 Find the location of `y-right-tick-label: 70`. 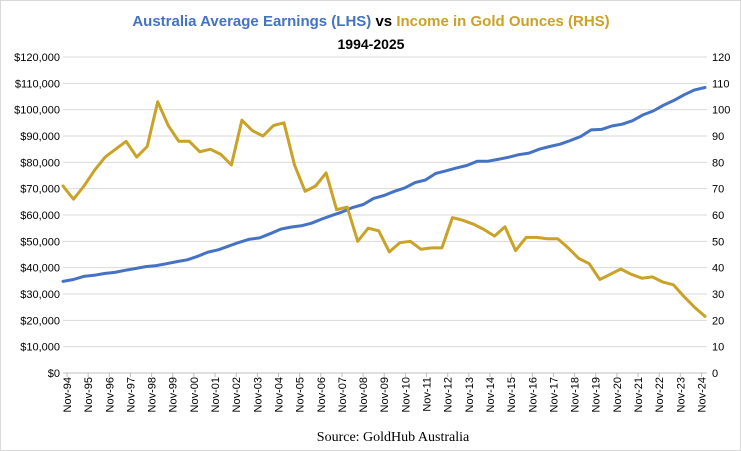

y-right-tick-label: 70 is located at coordinates (718, 190).